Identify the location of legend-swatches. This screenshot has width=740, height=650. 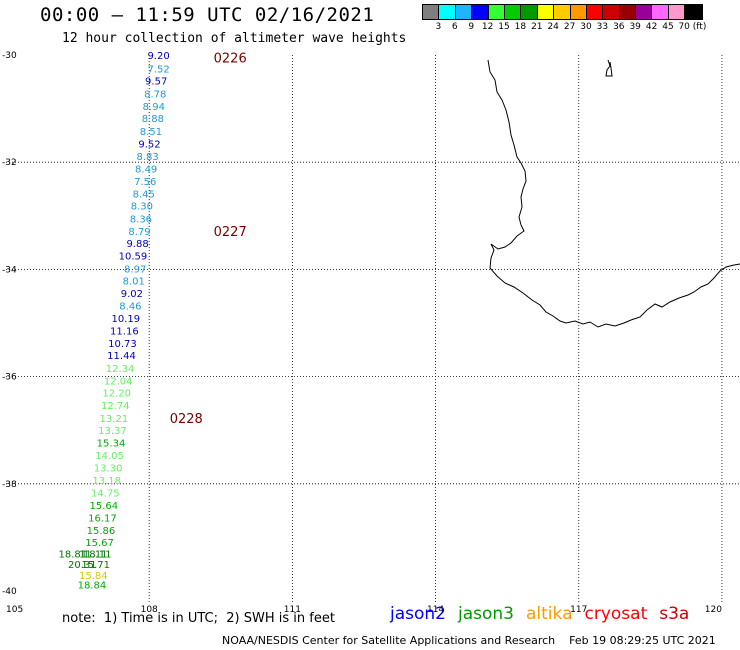
(562, 12).